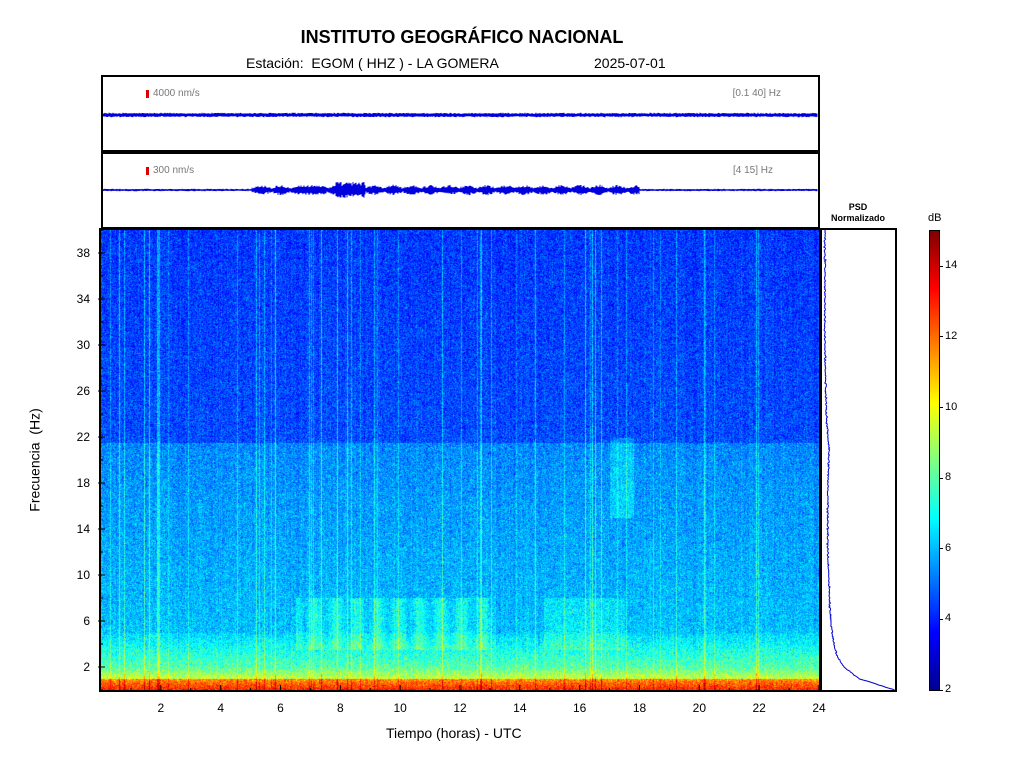 The width and height of the screenshot is (1024, 768). What do you see at coordinates (857, 218) in the screenshot?
I see `psd-title-line2: Normalizado` at bounding box center [857, 218].